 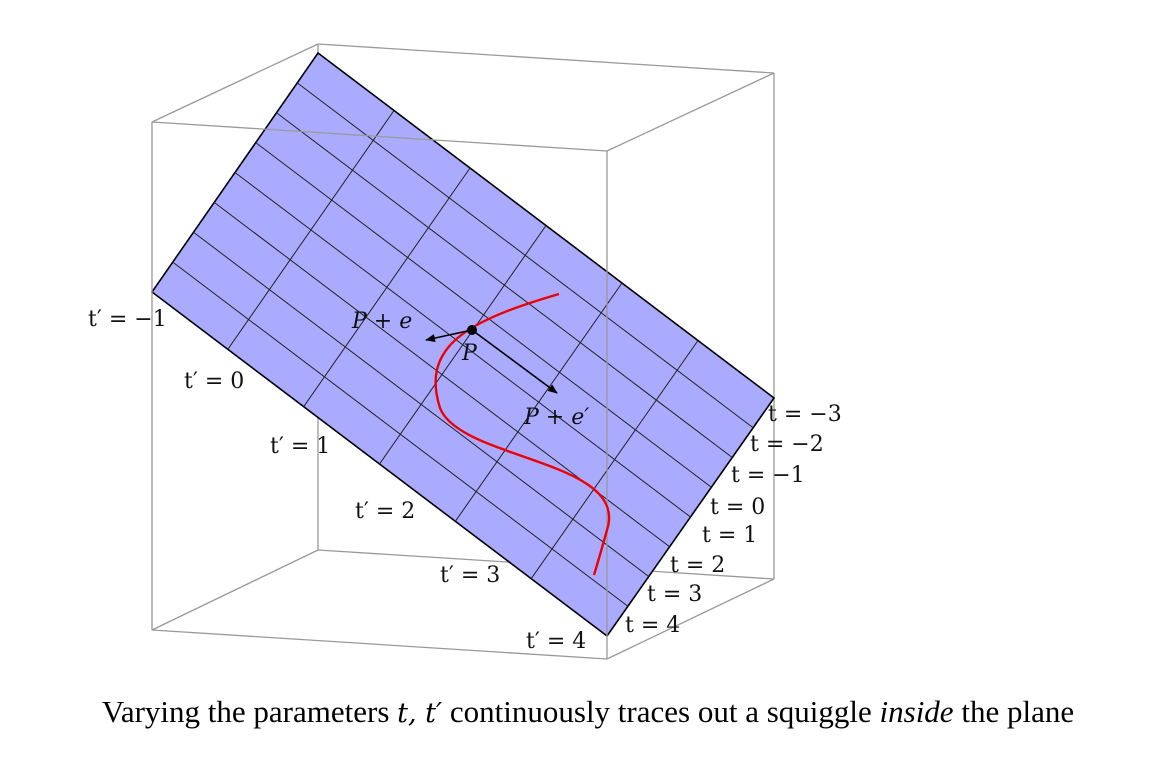 What do you see at coordinates (381, 321) in the screenshot?
I see `point-p-plus-e-label: P + e` at bounding box center [381, 321].